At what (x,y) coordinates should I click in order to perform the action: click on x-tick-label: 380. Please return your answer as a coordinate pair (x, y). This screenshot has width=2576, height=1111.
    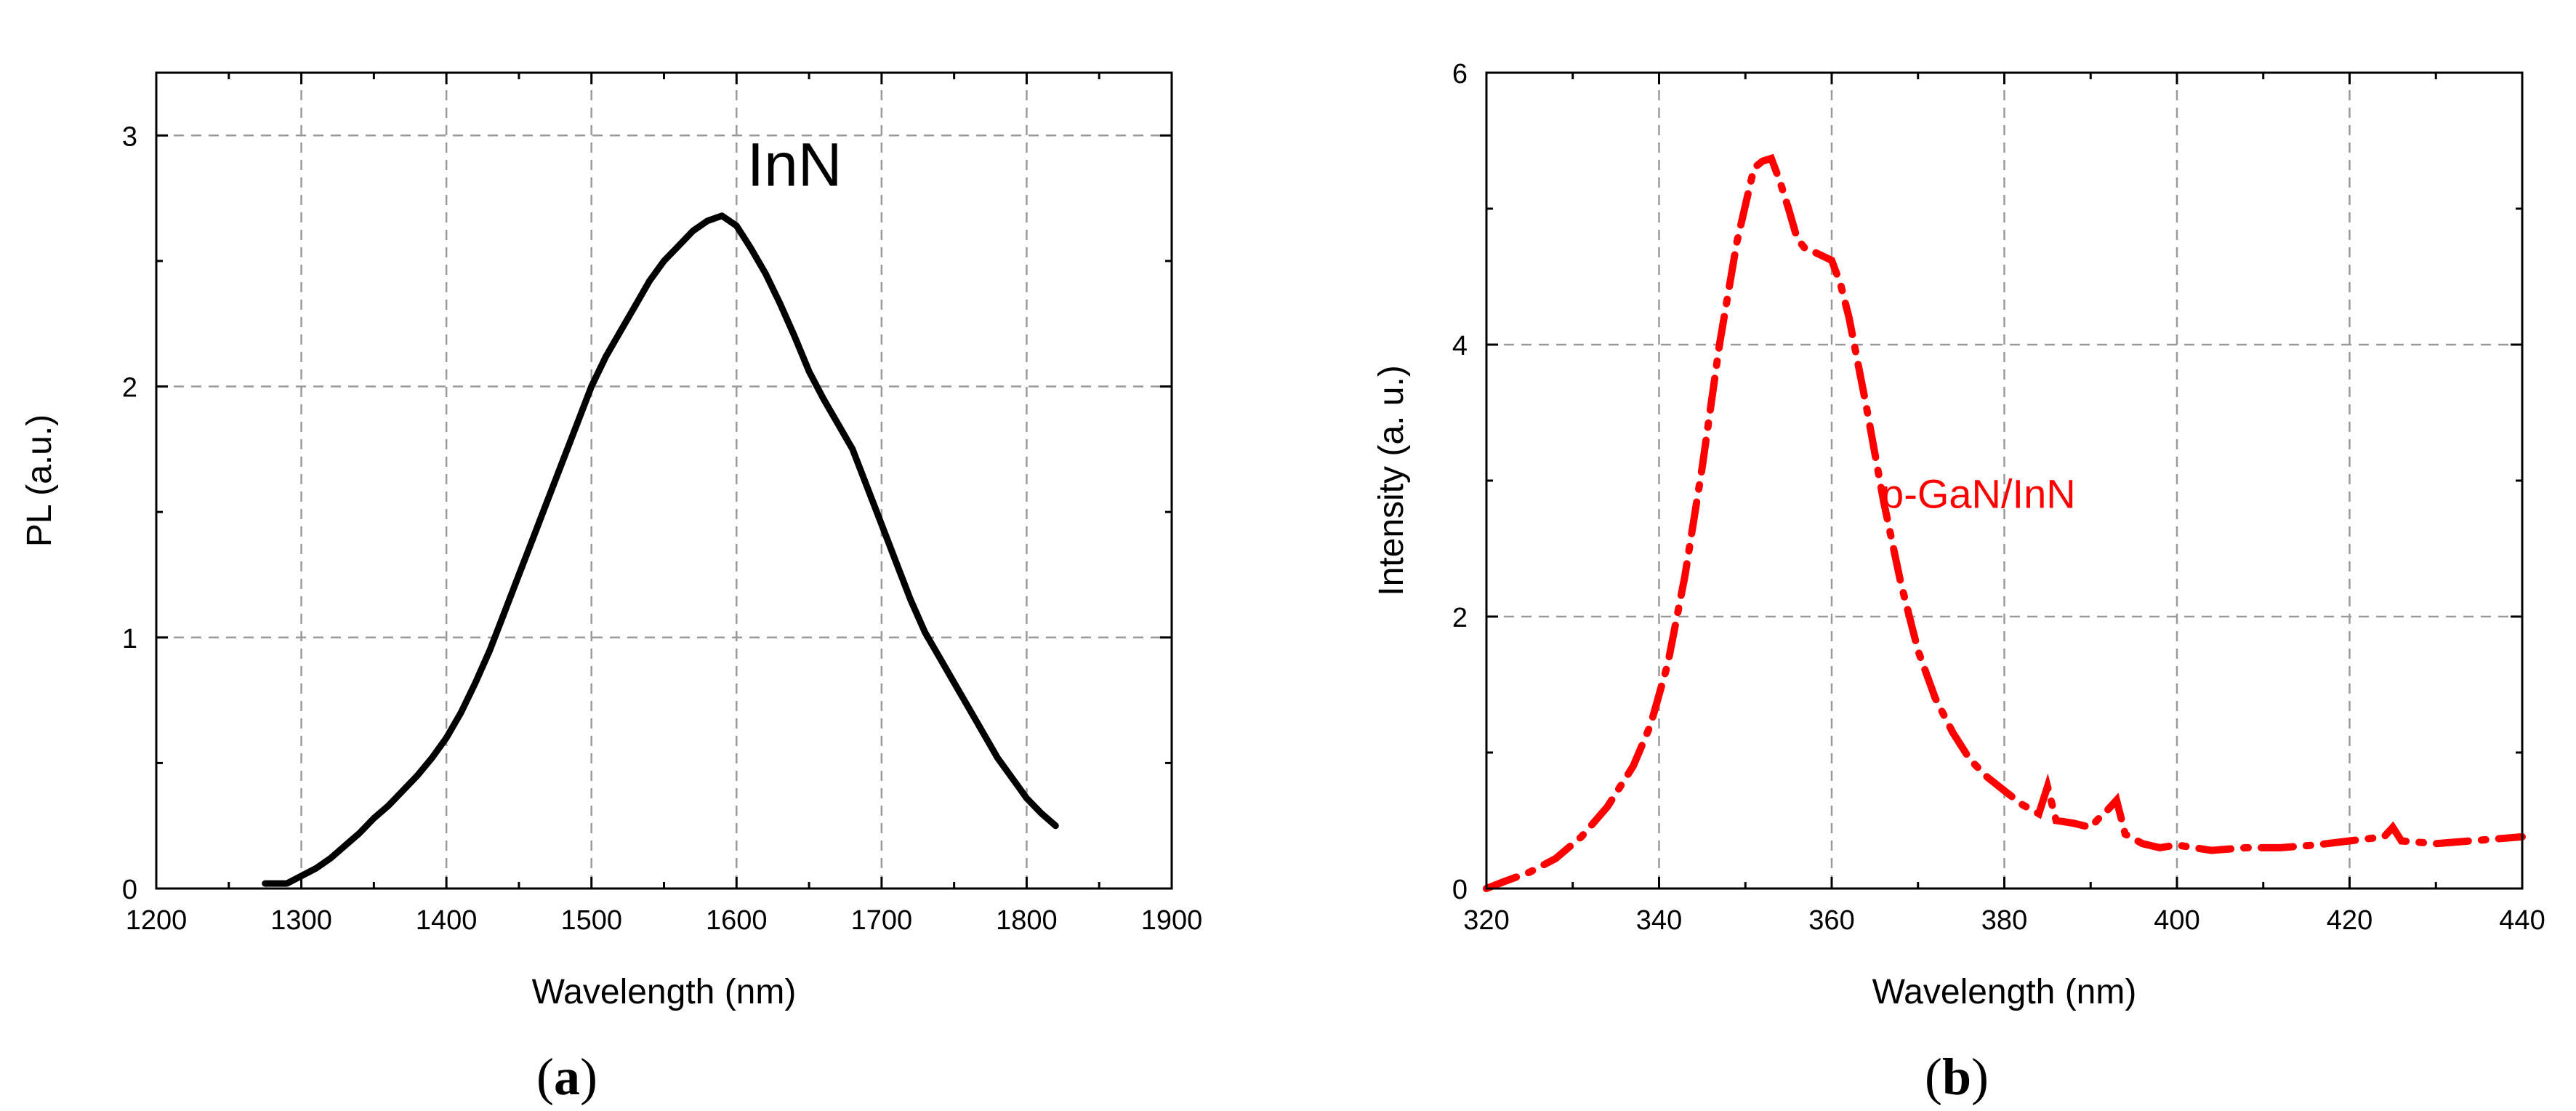
    Looking at the image, I should click on (2004, 920).